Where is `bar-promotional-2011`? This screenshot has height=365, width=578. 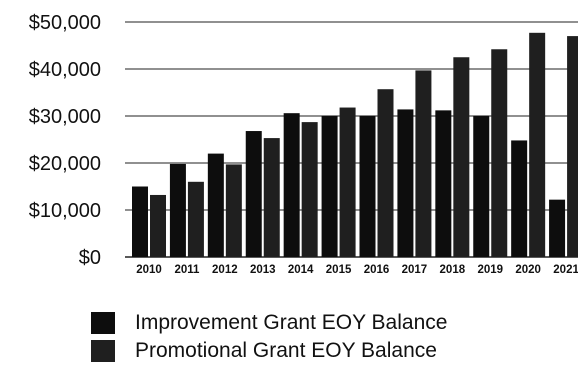 bar-promotional-2011 is located at coordinates (195, 219).